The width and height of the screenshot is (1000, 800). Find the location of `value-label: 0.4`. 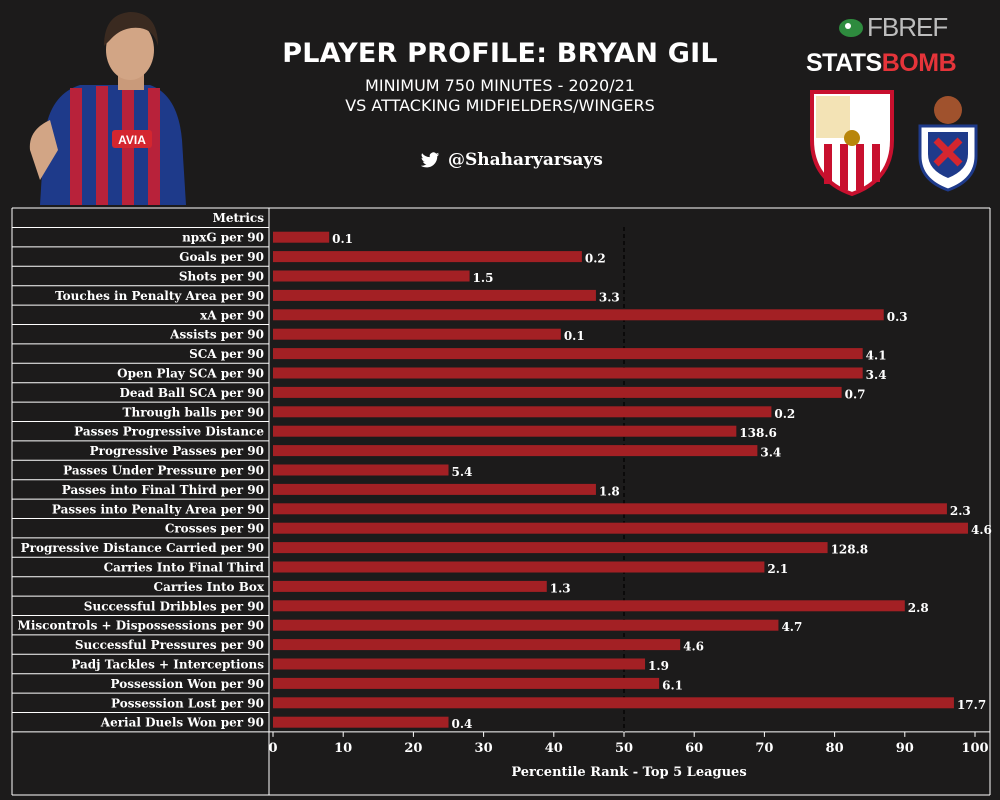

value-label: 0.4 is located at coordinates (462, 724).